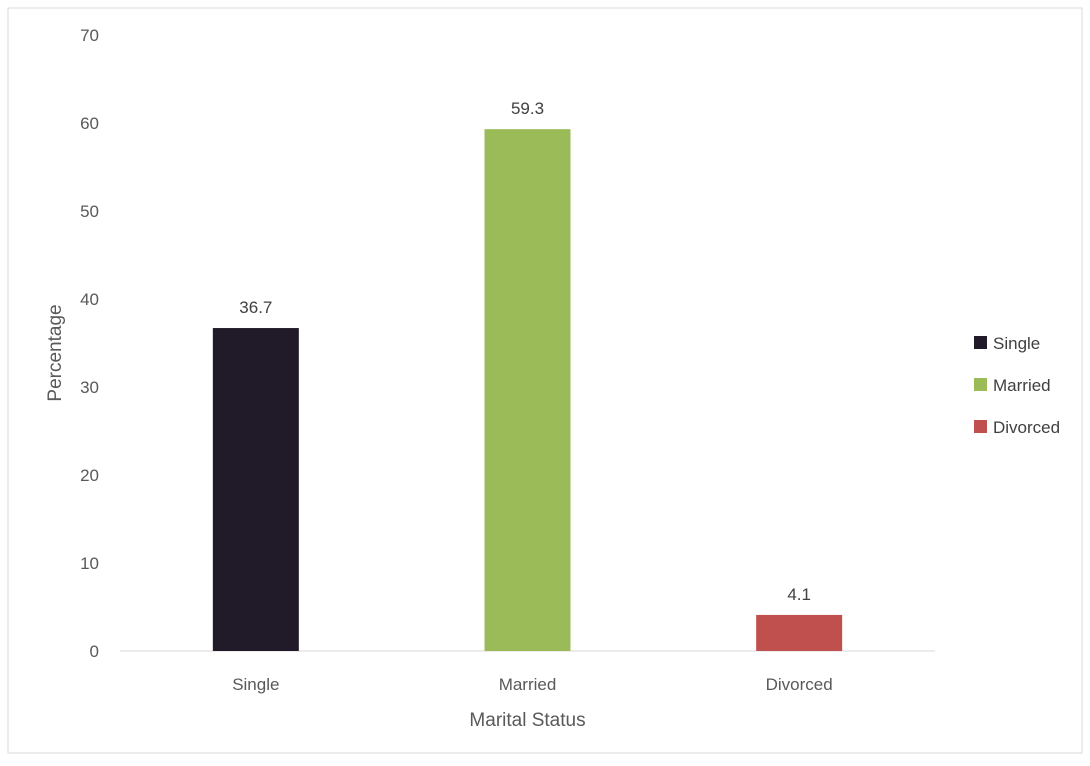  I want to click on legend-label-married: Married, so click(1022, 385).